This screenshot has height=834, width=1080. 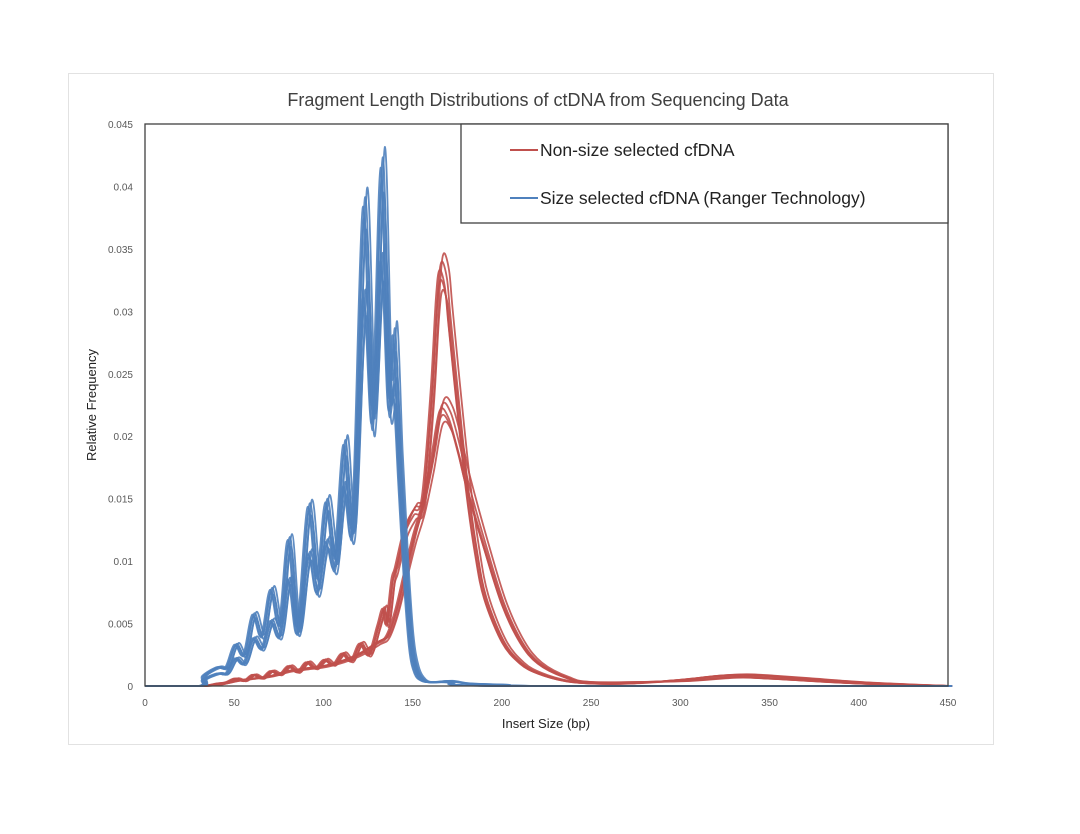 I want to click on x-tick-label: 300, so click(x=680, y=703).